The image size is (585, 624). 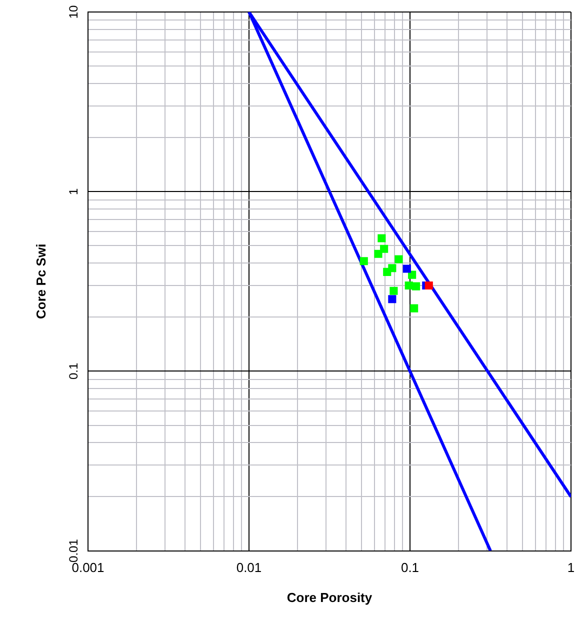 What do you see at coordinates (329, 597) in the screenshot?
I see `x-axis-title: Core Porosity` at bounding box center [329, 597].